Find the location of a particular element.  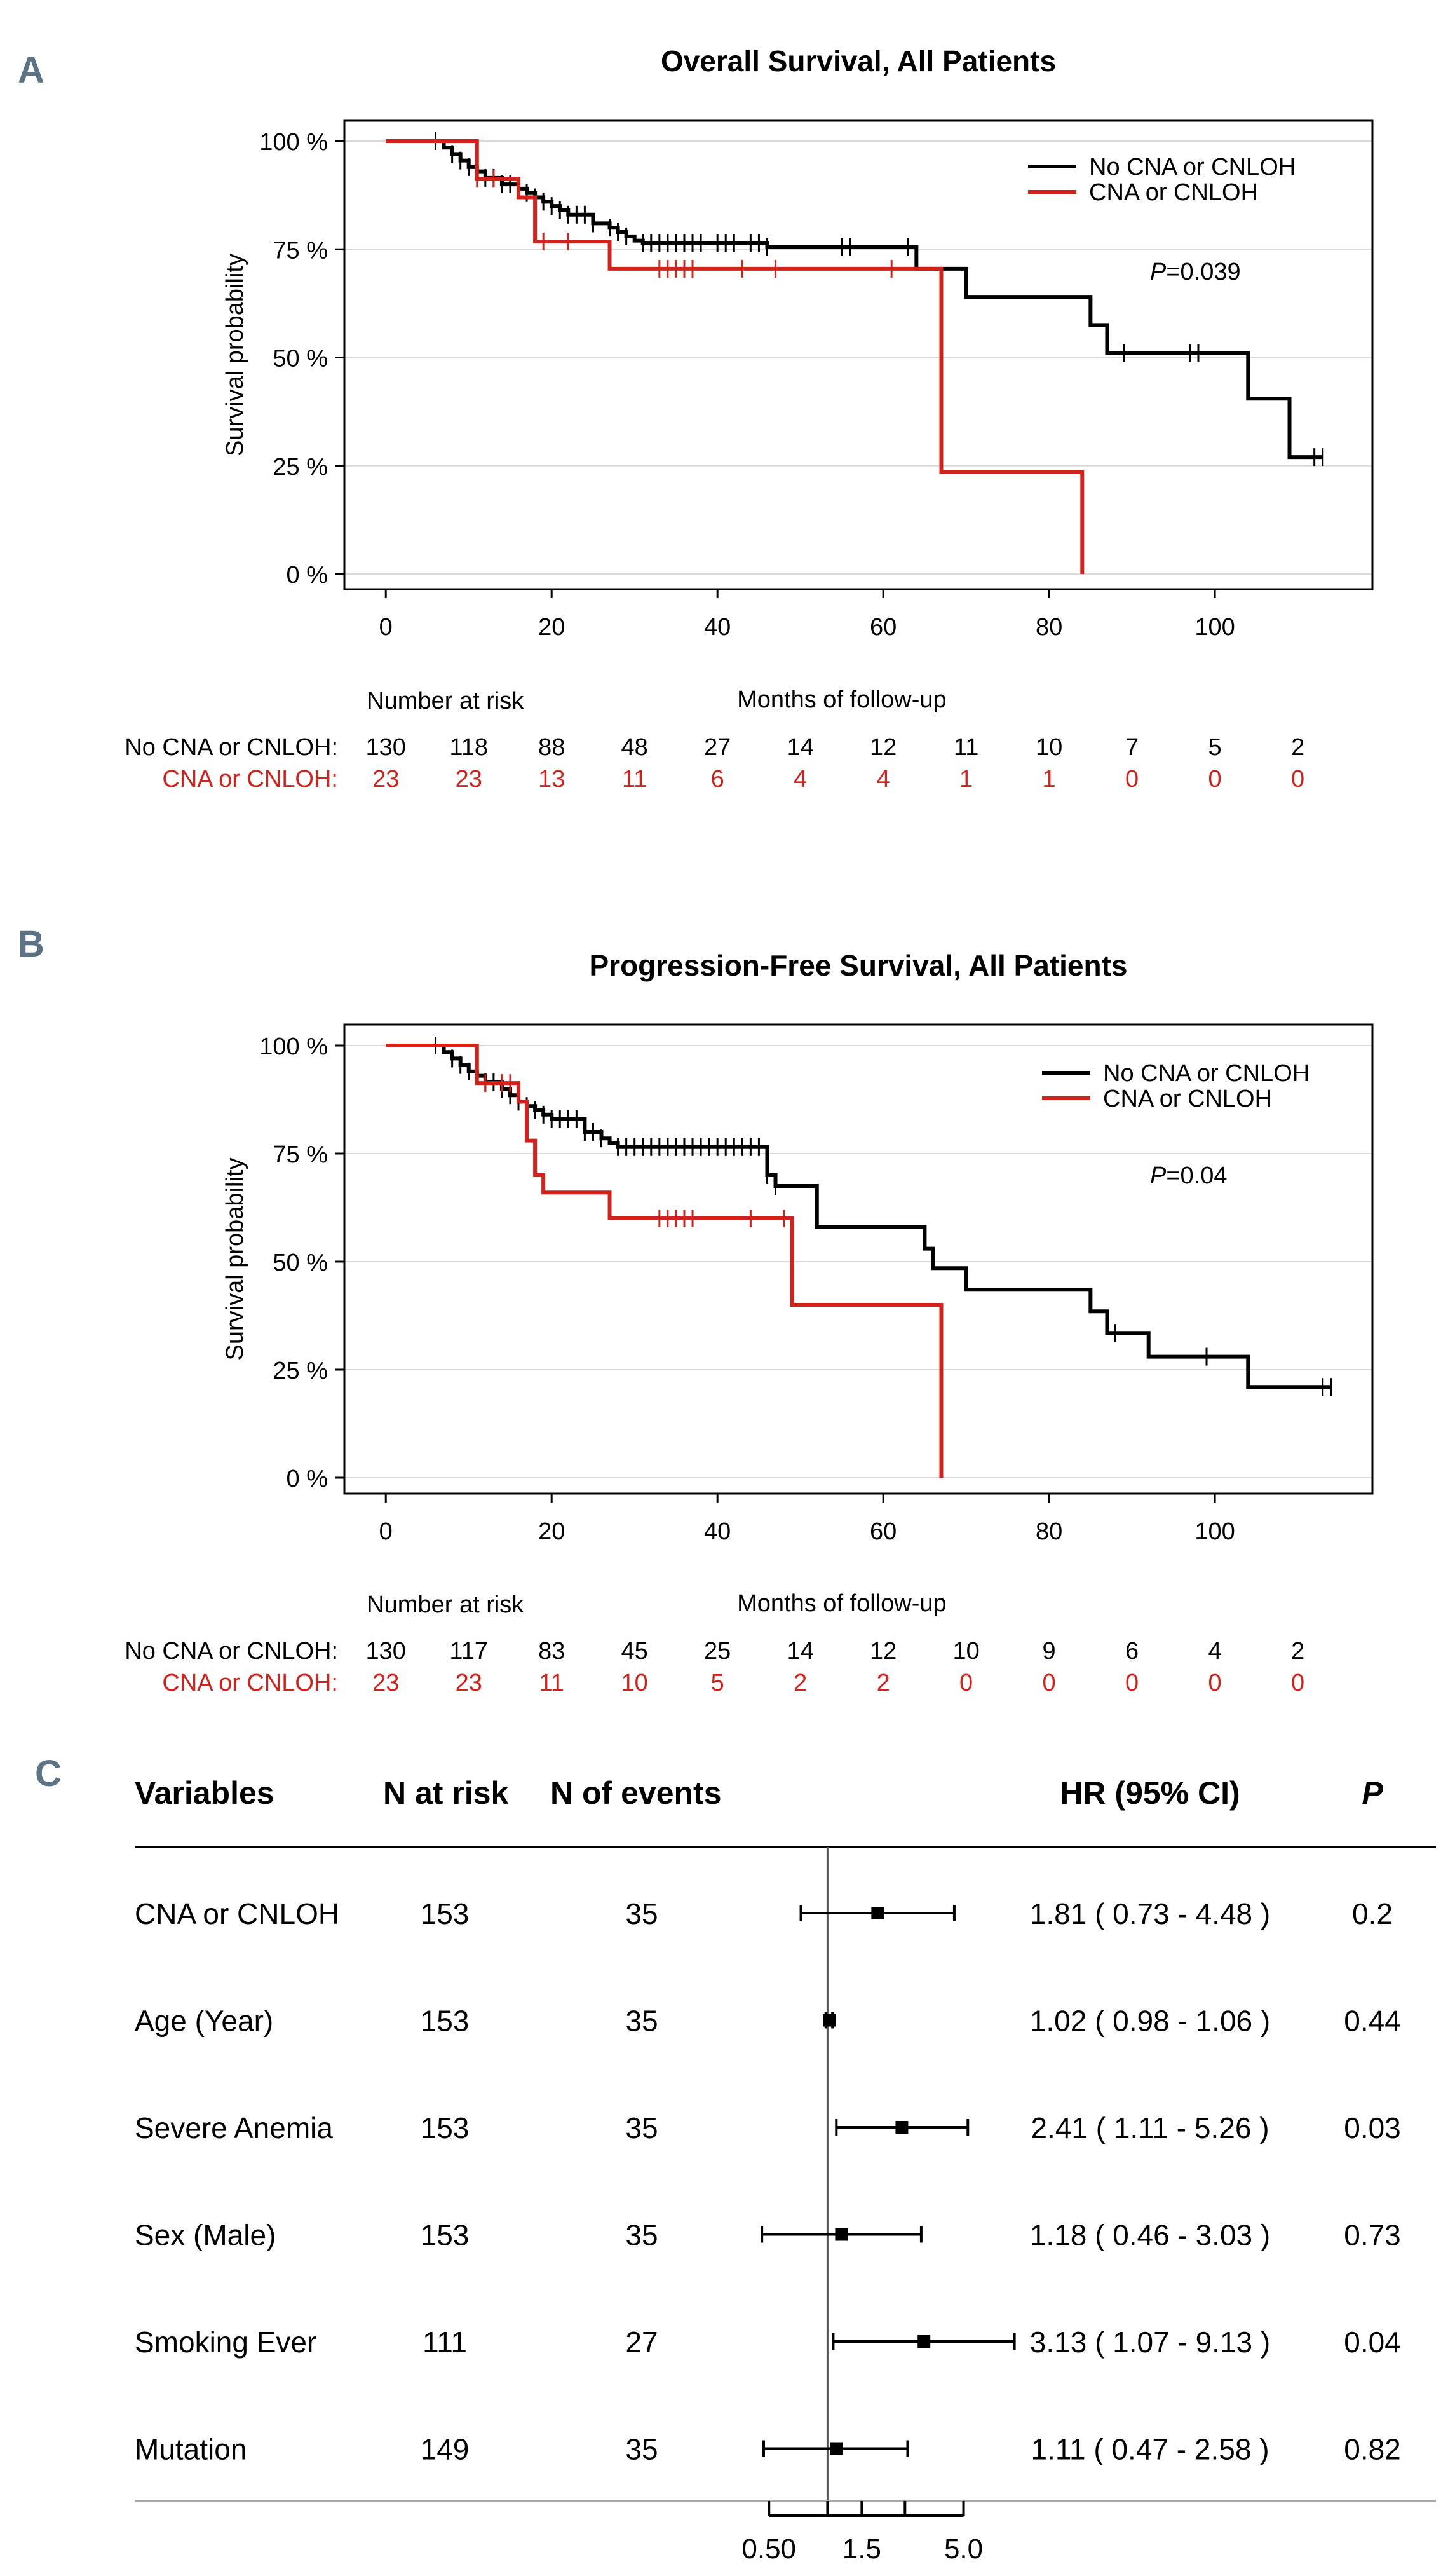

x-axis-label: Months of follow-up is located at coordinates (842, 1603).